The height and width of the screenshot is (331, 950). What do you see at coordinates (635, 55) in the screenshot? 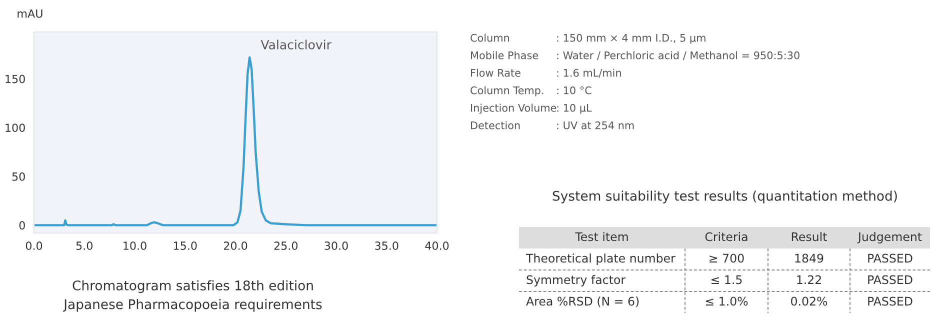
I see `text: Mobile Phase: Water / Perchloric acid / Methanol = 950:5:30` at bounding box center [635, 55].